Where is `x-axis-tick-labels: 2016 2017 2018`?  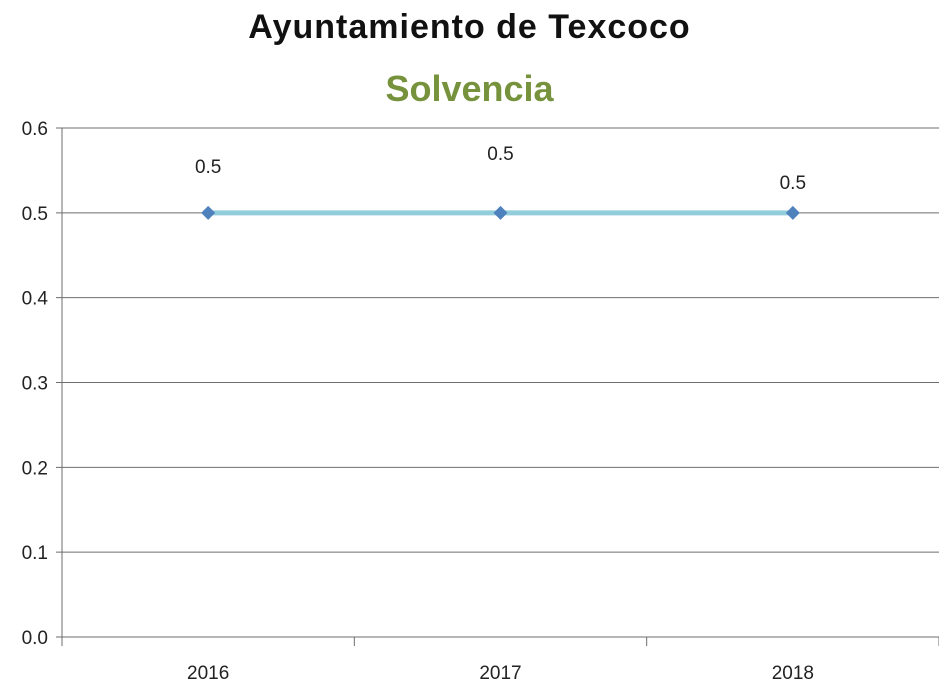
x-axis-tick-labels: 2016 2017 2018 is located at coordinates (500, 673).